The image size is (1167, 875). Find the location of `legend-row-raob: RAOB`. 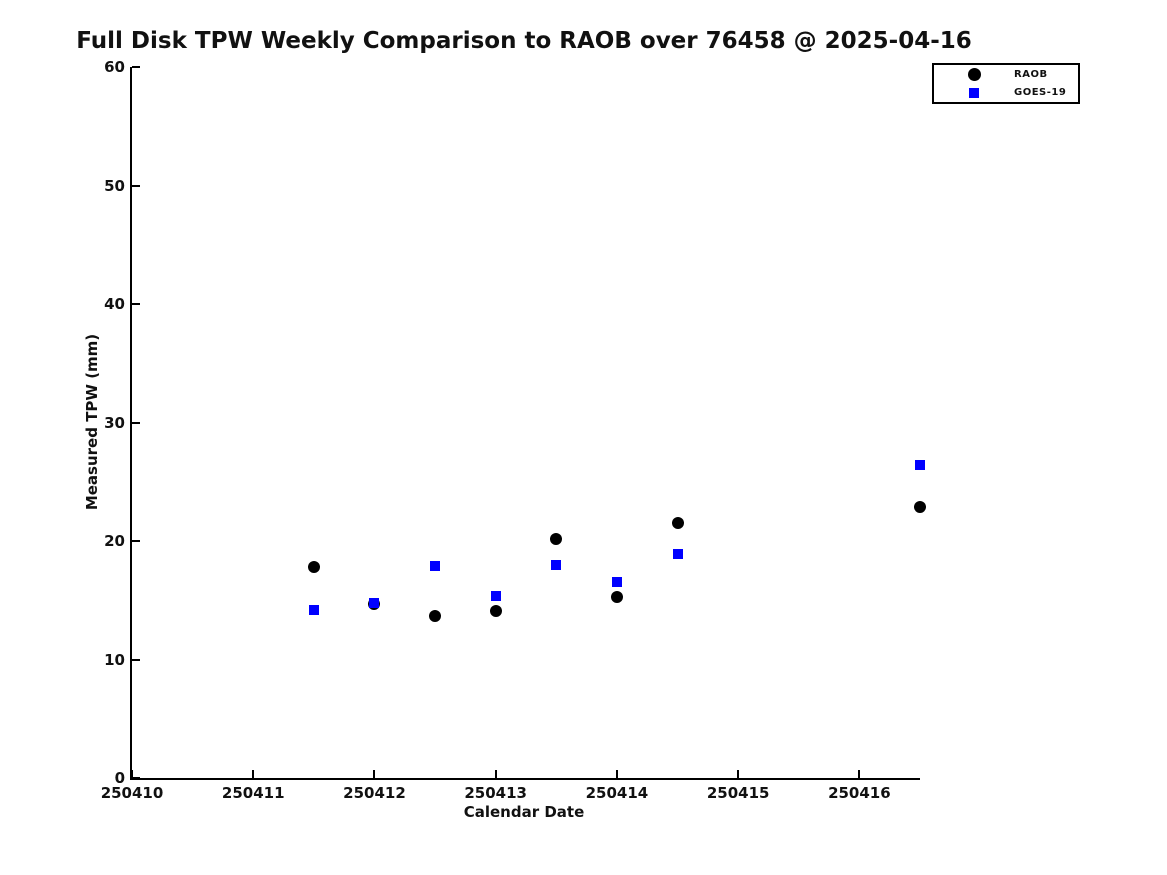

legend-row-raob: RAOB is located at coordinates (1006, 74).